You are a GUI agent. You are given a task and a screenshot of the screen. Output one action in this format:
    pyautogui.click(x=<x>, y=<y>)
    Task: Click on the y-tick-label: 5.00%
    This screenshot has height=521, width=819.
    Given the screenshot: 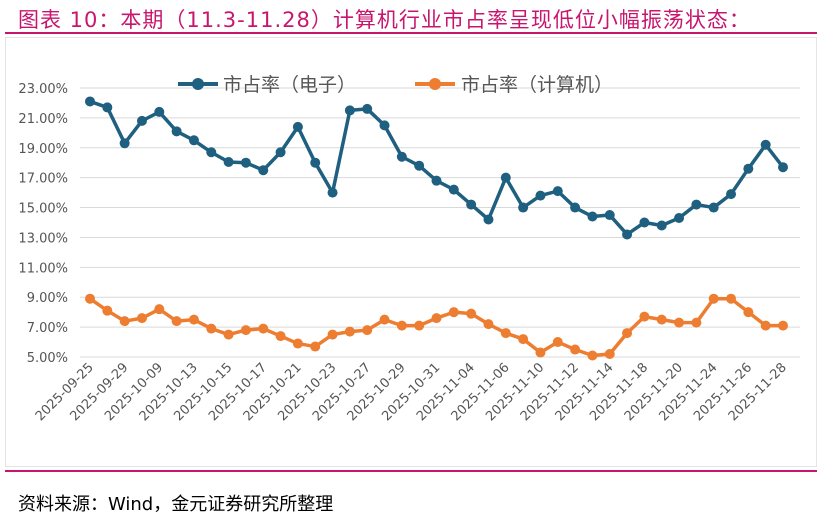 What is the action you would take?
    pyautogui.click(x=47, y=358)
    